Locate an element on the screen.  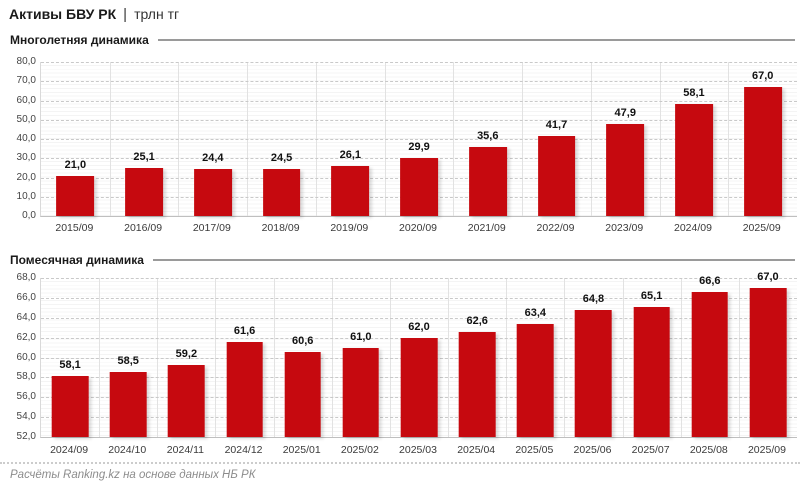
bar-2025/08 is located at coordinates (710, 364).